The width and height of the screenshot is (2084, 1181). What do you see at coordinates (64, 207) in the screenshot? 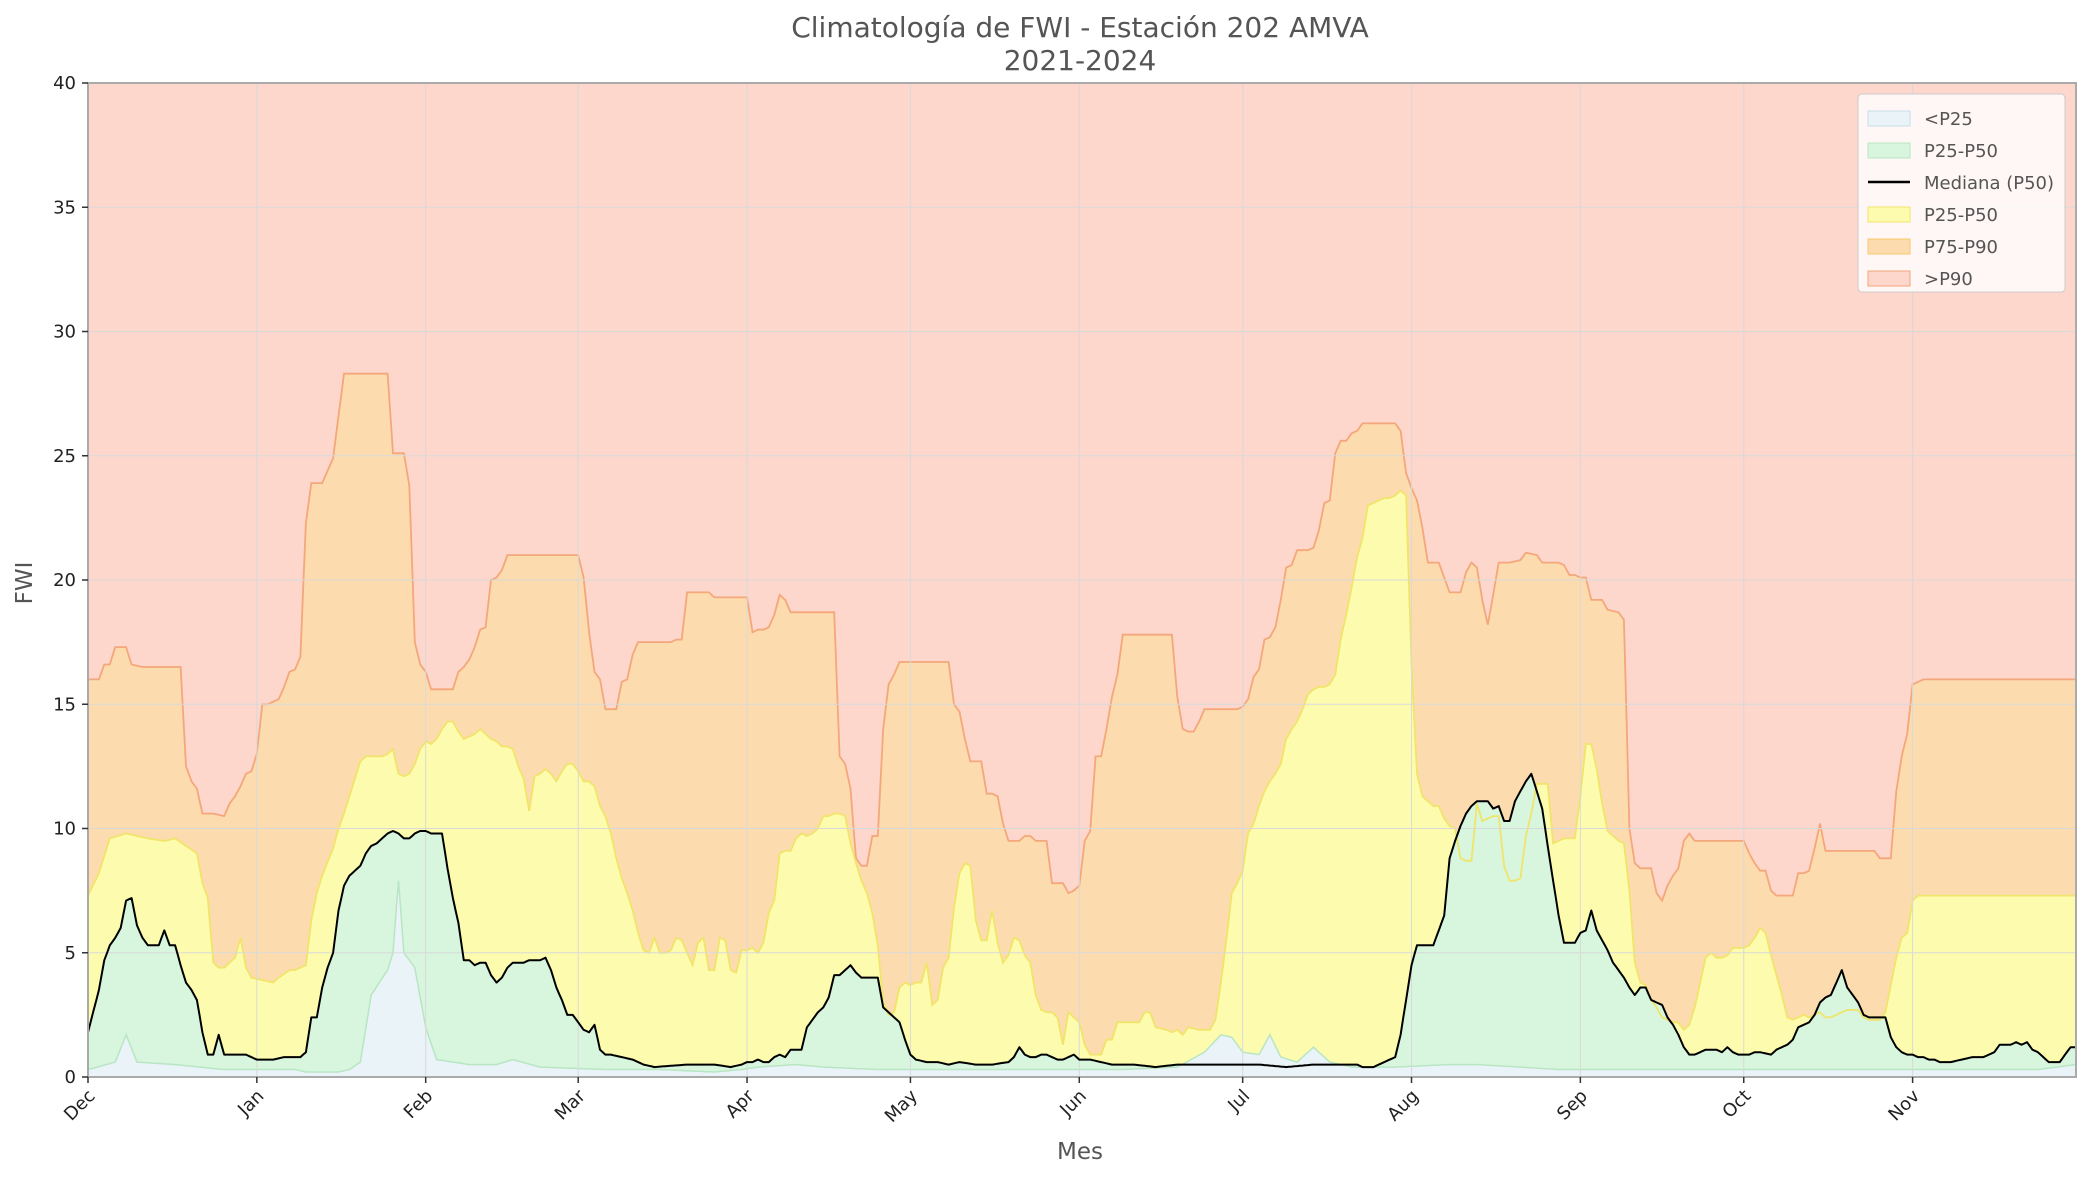
I see `y-tick-label: 35` at bounding box center [64, 207].